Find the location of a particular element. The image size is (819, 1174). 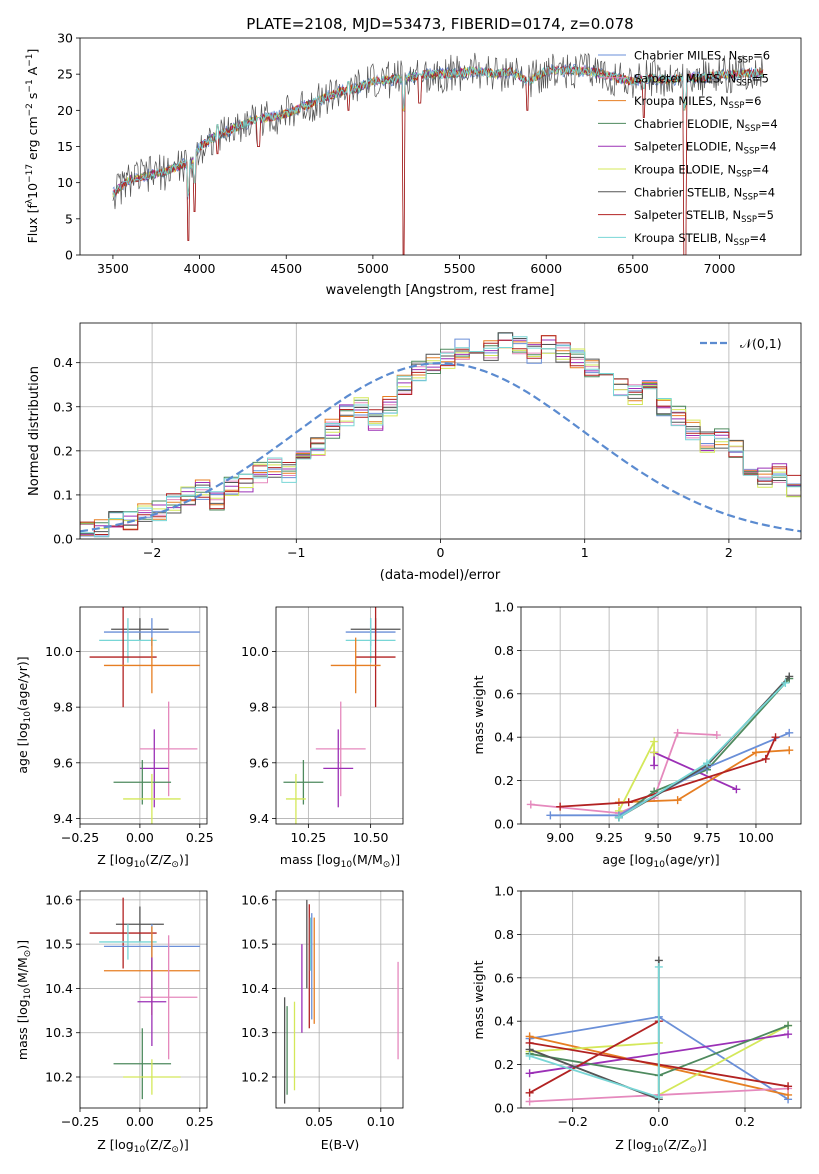

y-tick-label: 0 is located at coordinates (69, 255).